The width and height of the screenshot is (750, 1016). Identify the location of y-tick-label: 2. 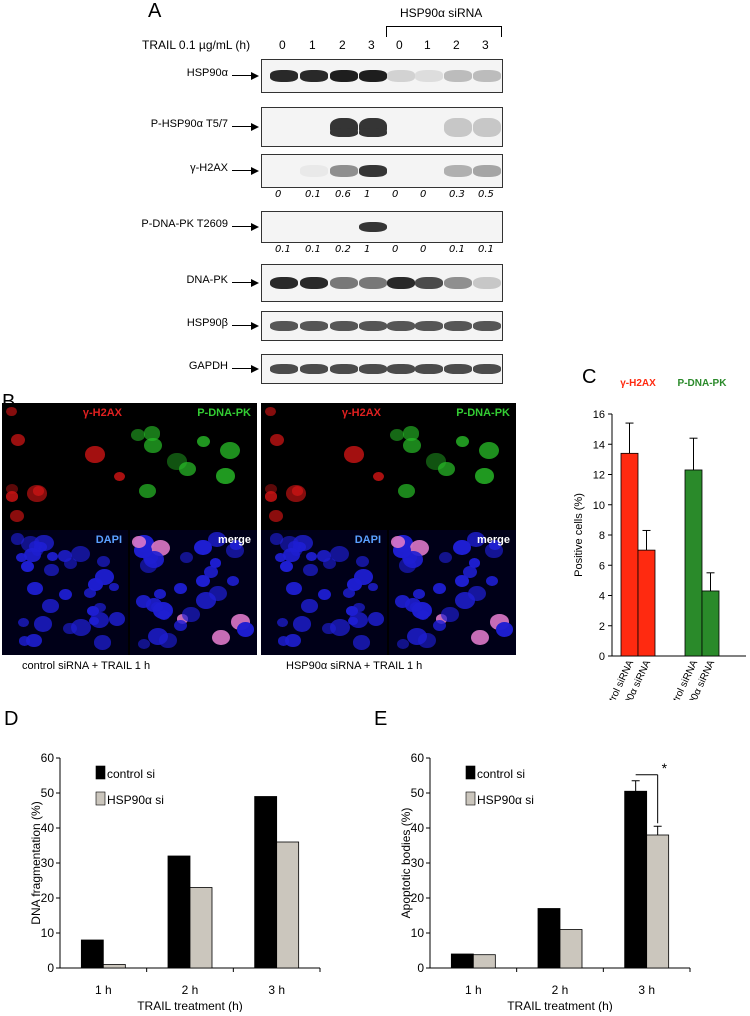
(602, 627).